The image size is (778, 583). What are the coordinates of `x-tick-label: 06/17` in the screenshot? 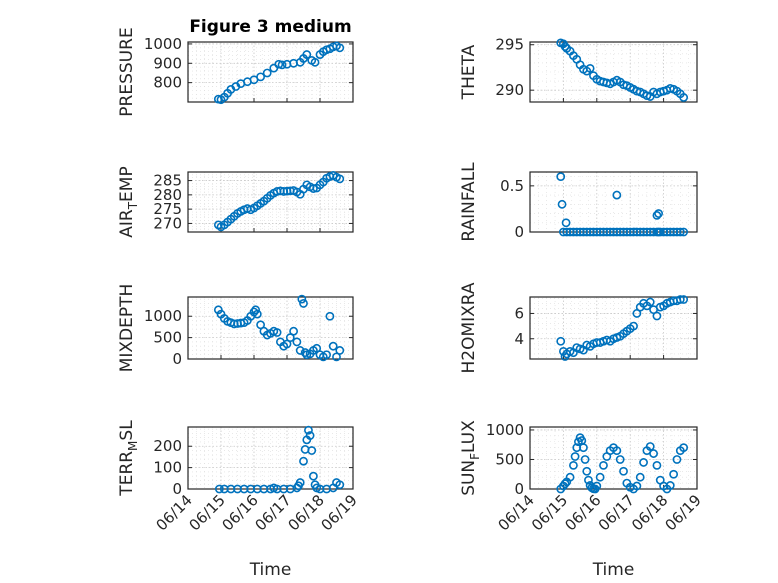 It's located at (616, 512).